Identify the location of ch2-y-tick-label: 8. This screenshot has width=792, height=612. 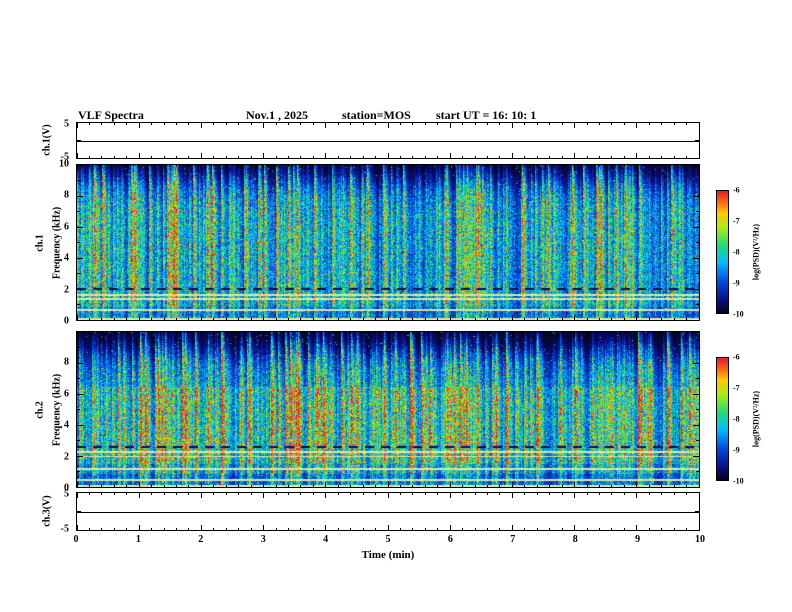
(66, 362).